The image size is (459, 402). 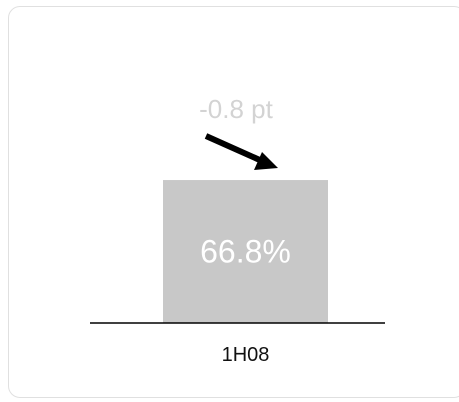 I want to click on change-label: -0.8 pt, so click(x=236, y=109).